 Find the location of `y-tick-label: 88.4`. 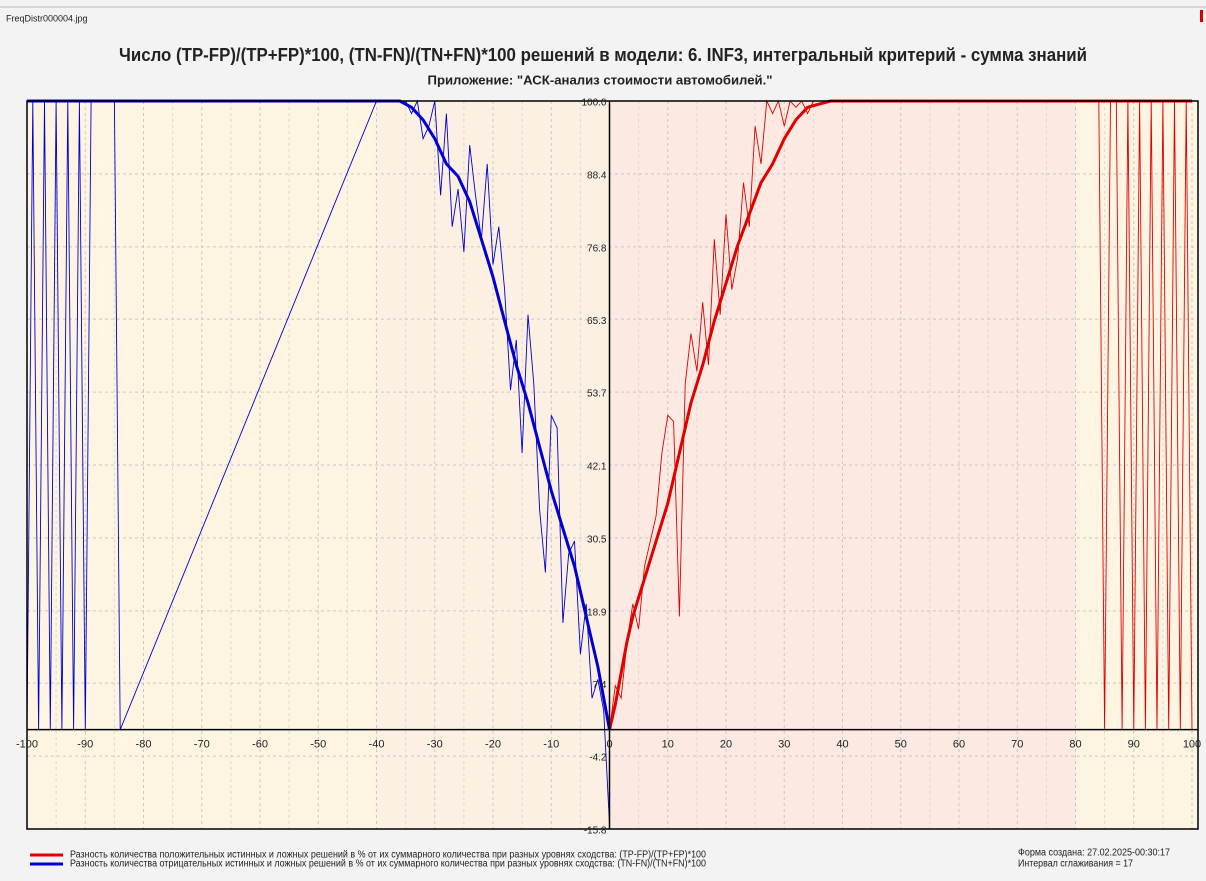

y-tick-label: 88.4 is located at coordinates (597, 176).